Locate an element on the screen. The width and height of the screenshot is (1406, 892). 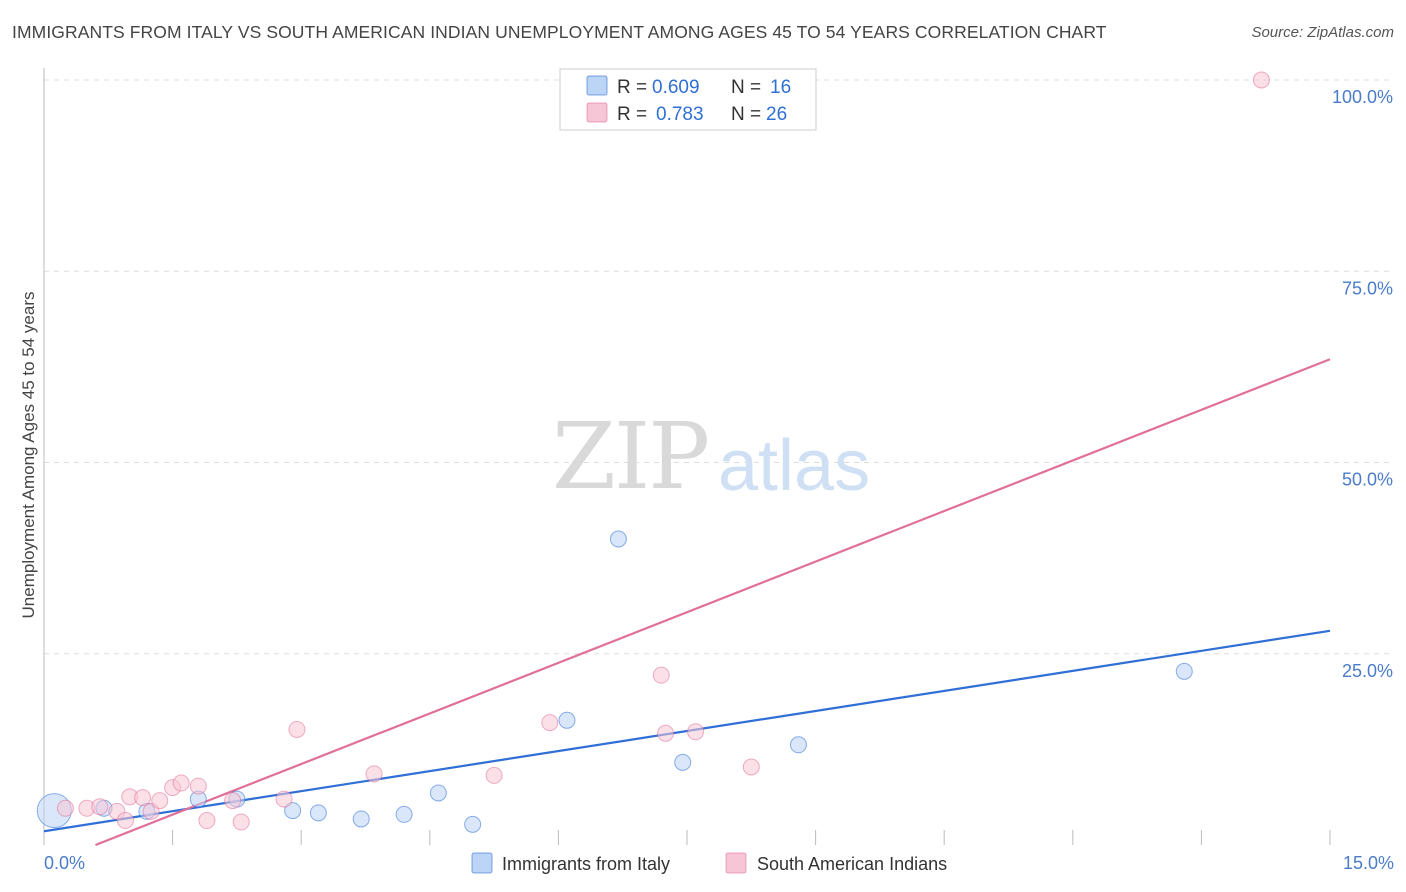
legend-r-value-italy: 0.609 is located at coordinates (676, 87).